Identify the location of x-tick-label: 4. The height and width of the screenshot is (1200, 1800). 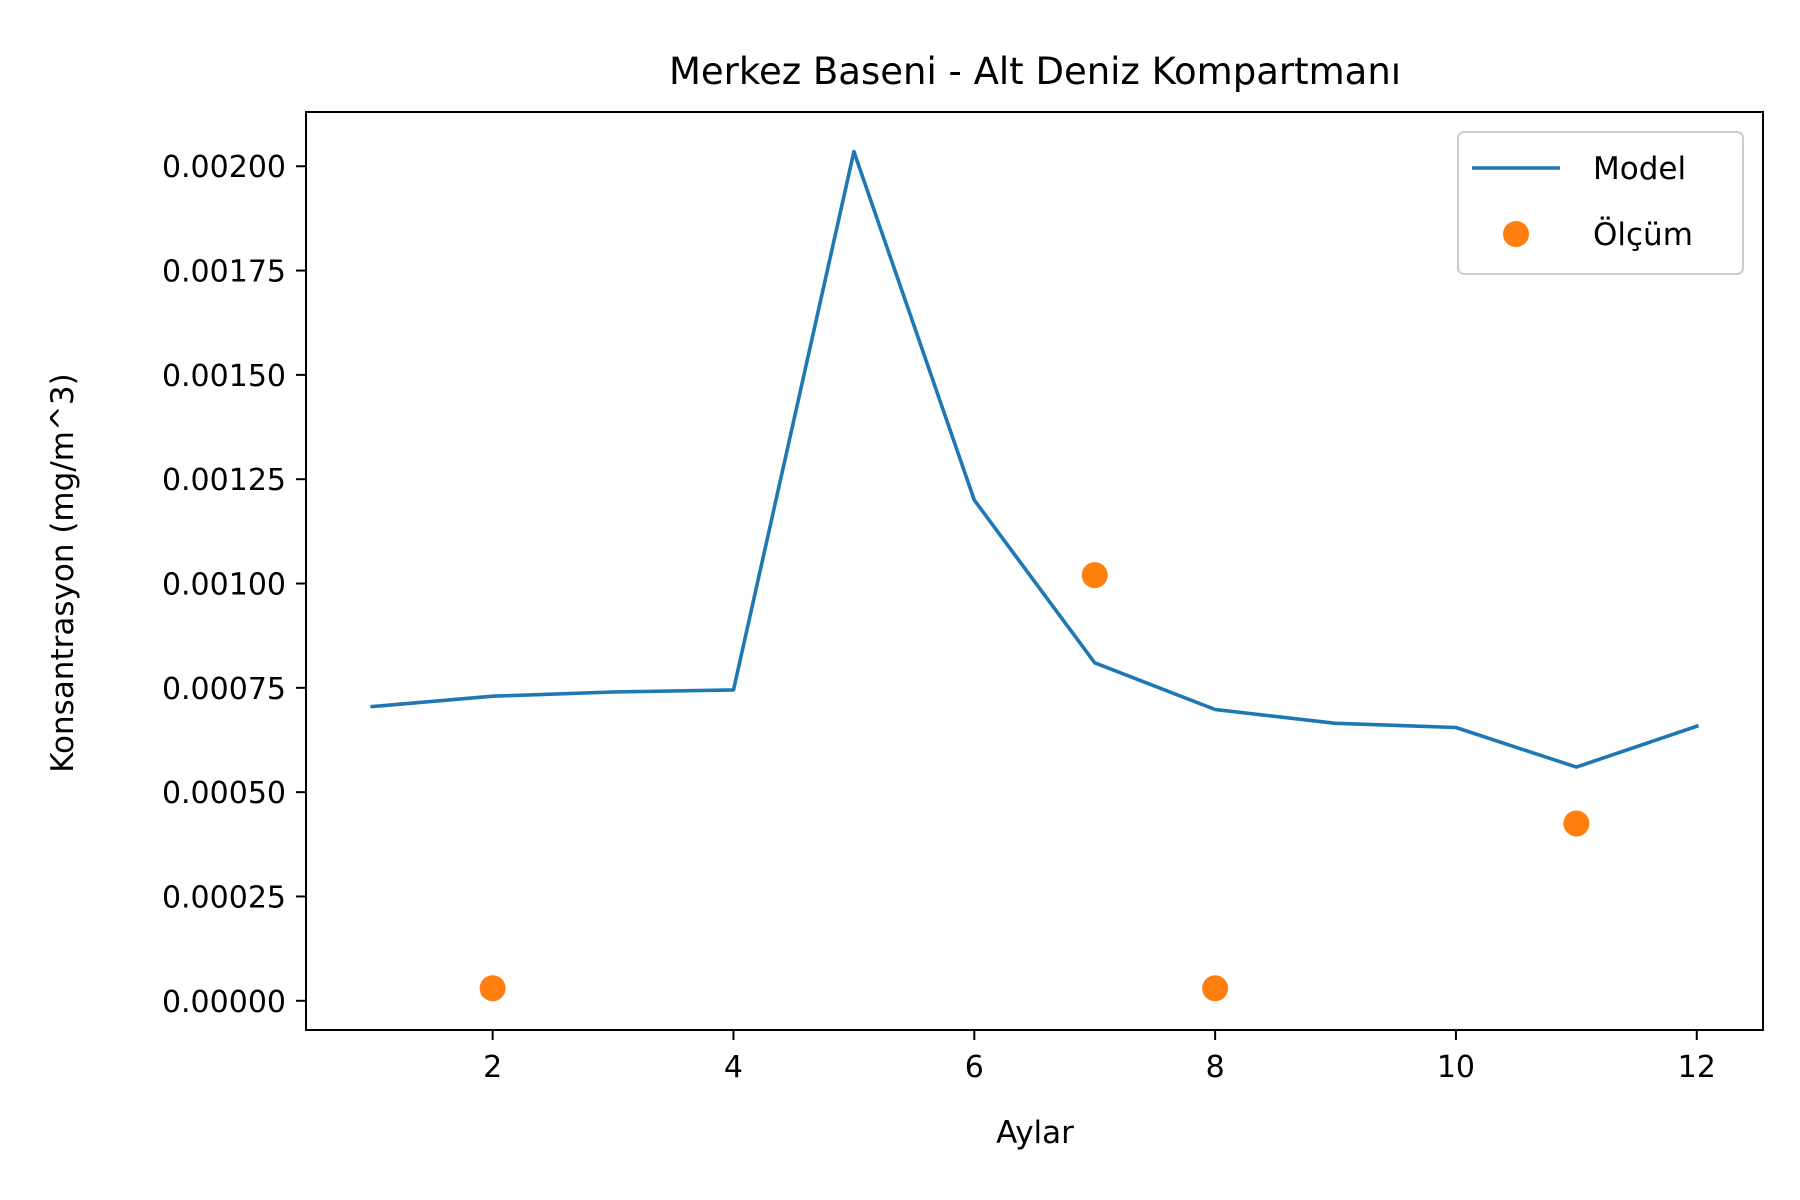
(733, 1067).